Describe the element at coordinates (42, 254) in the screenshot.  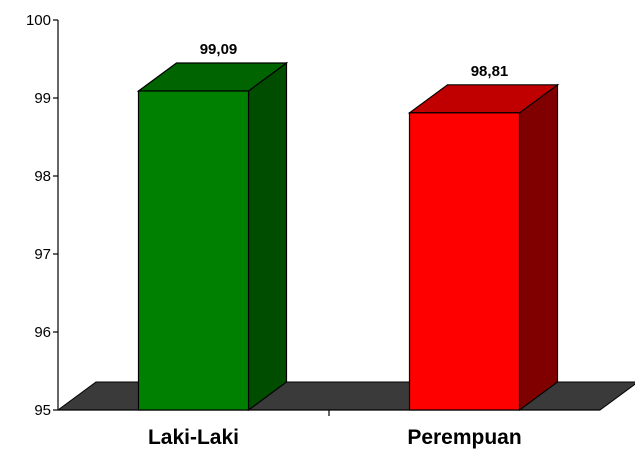
I see `y-tick-label: 97` at that location.